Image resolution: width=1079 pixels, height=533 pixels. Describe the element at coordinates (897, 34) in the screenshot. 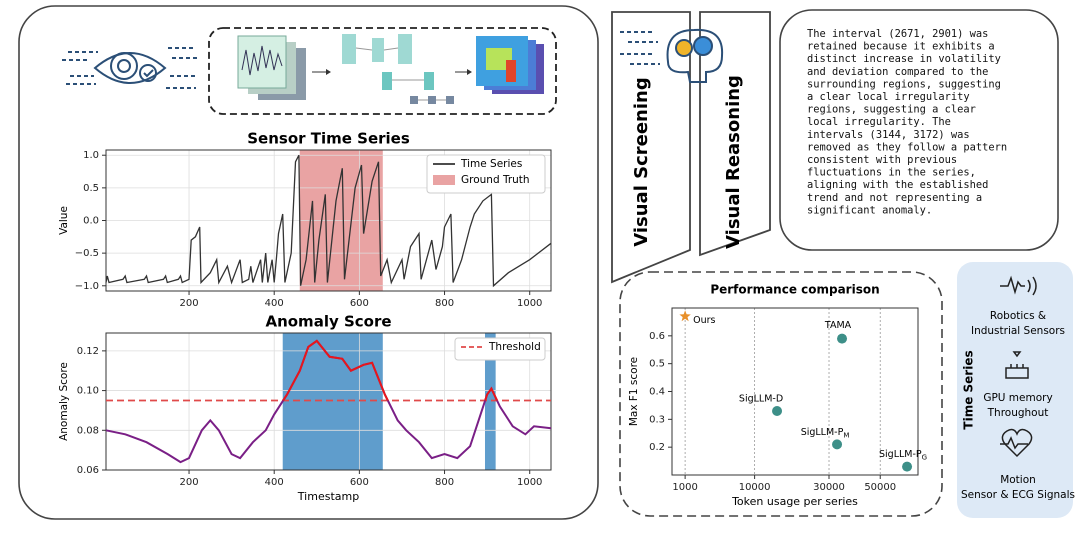

I see `reasoning-line: The interval (2671, 2901) was` at that location.